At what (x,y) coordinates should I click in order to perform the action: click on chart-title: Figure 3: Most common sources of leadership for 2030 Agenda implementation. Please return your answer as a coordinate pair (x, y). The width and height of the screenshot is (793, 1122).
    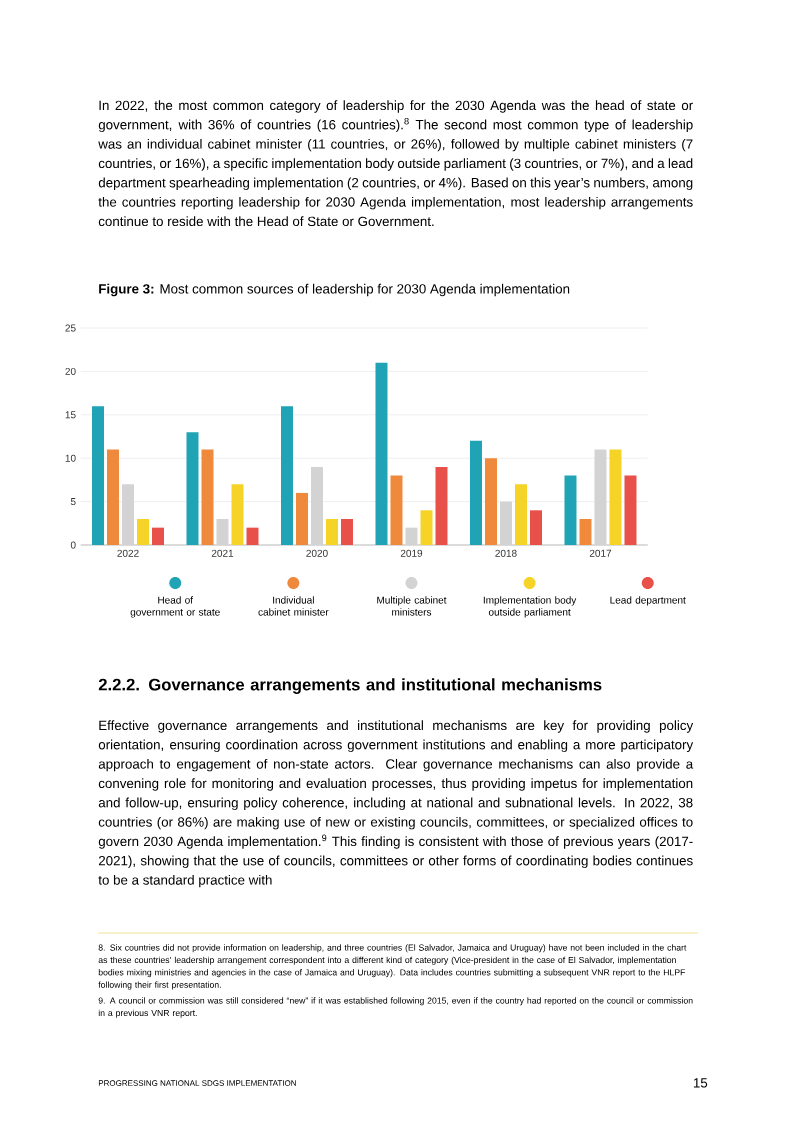
    Looking at the image, I should click on (334, 290).